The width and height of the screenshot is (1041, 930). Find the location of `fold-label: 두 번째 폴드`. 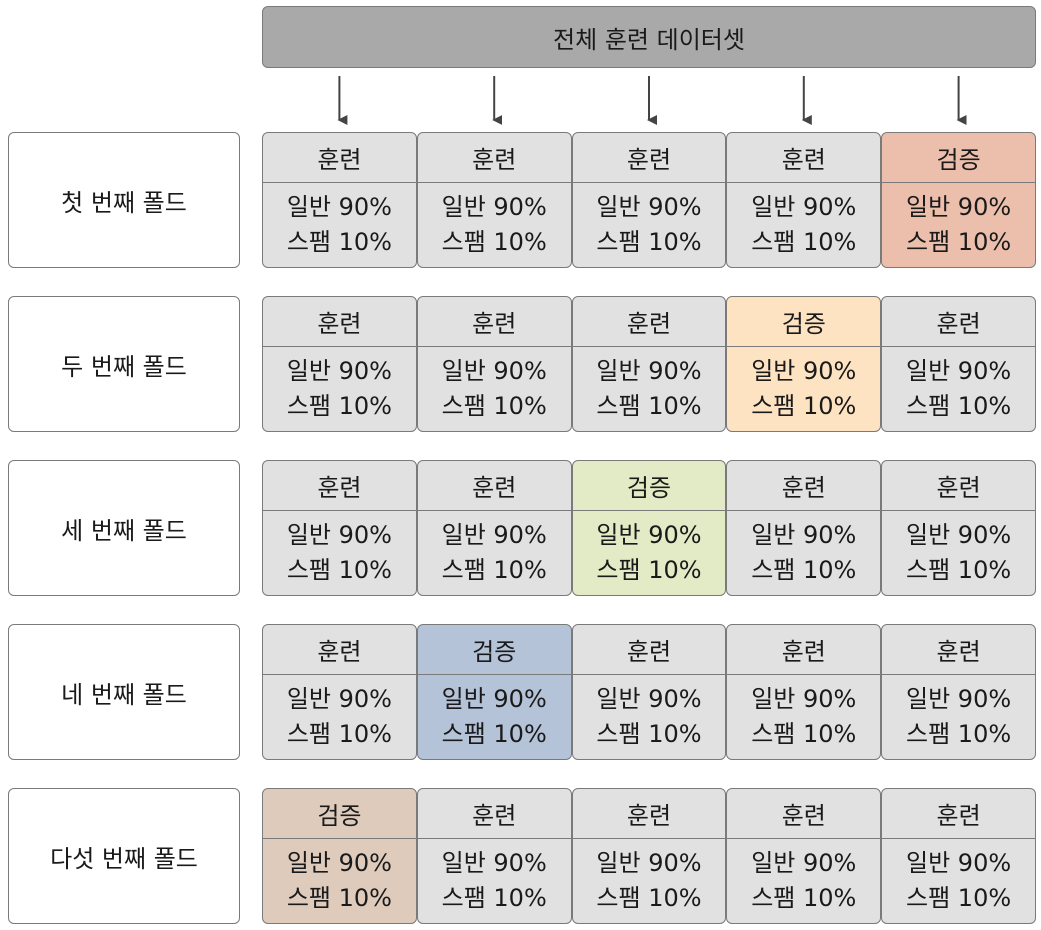

fold-label: 두 번째 폴드 is located at coordinates (124, 364).